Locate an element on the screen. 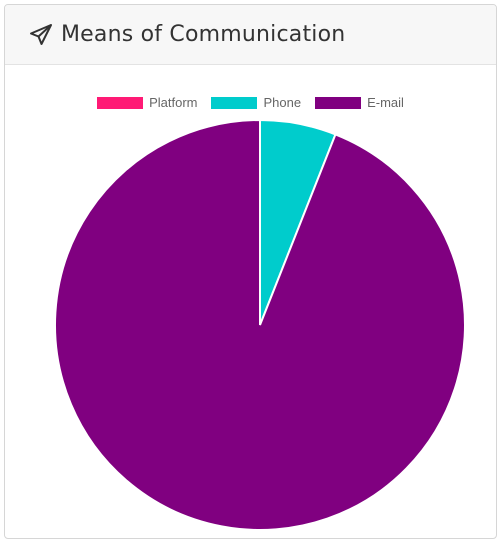 This screenshot has height=543, width=501. legend-swatch-email is located at coordinates (338, 102).